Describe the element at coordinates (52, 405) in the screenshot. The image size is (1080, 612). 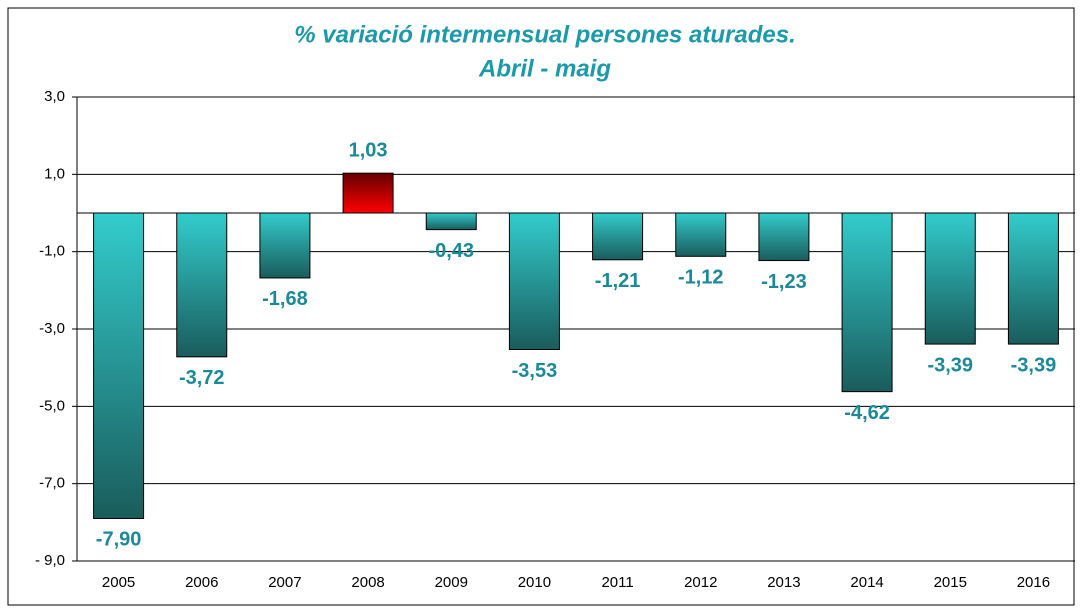
I see `y-tick-label: -5,0` at that location.